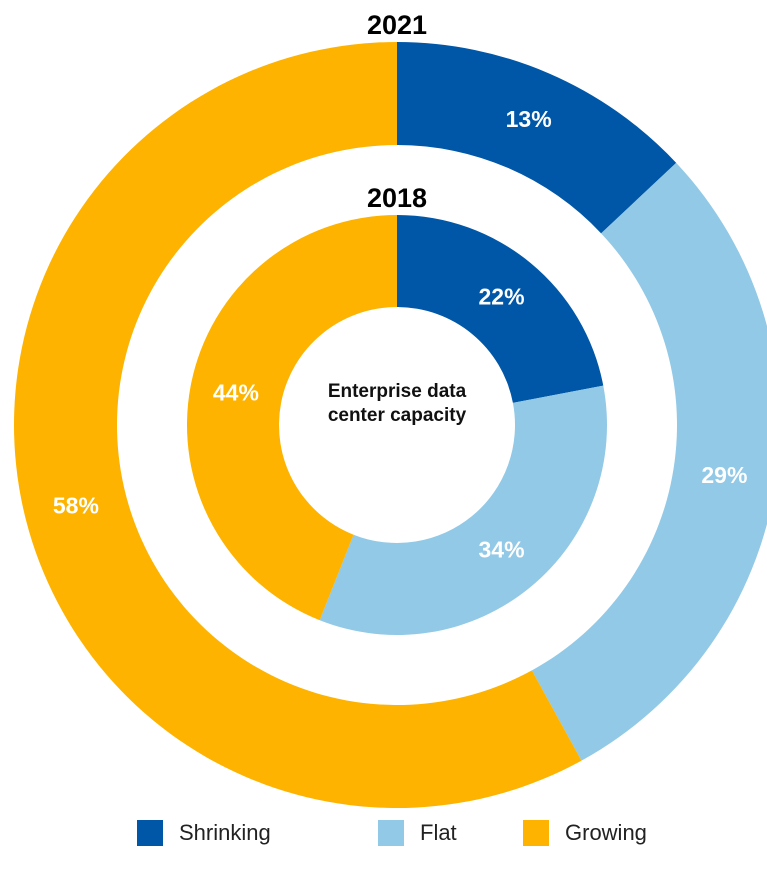 The image size is (767, 879). What do you see at coordinates (606, 832) in the screenshot?
I see `legend-label: Growing` at bounding box center [606, 832].